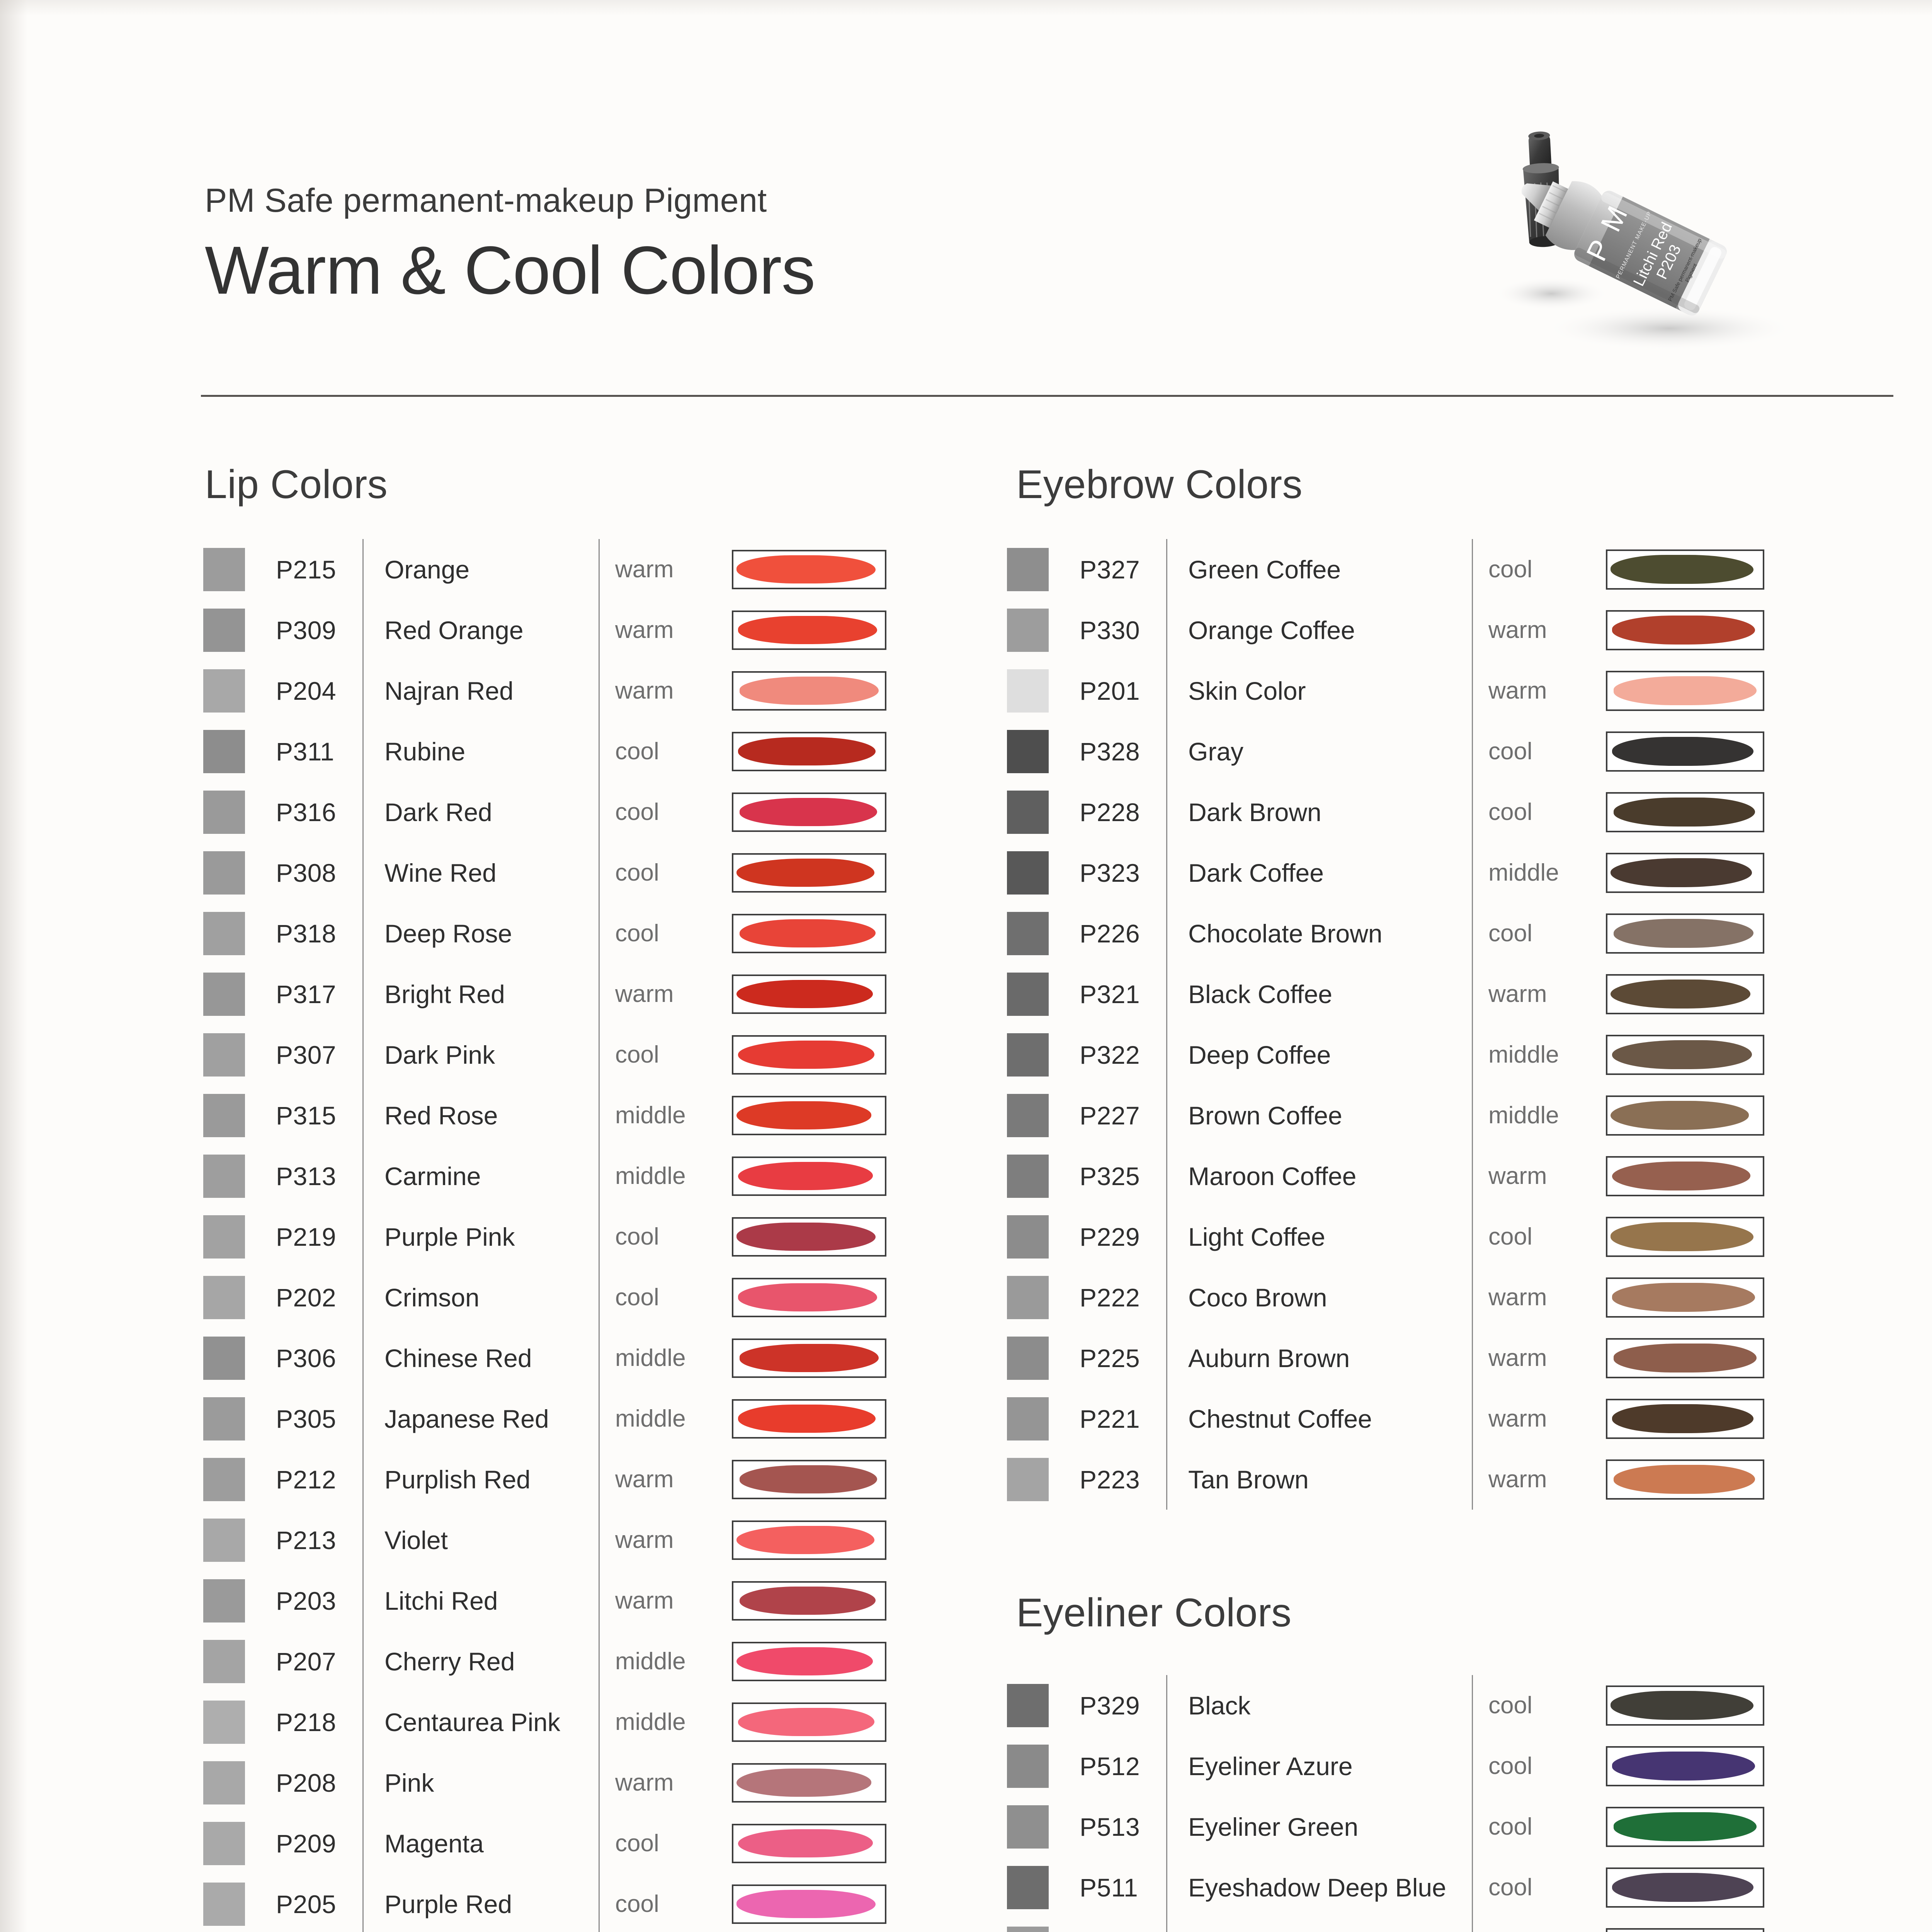 The width and height of the screenshot is (1932, 1932). Describe the element at coordinates (1384, 934) in the screenshot. I see `table-row: P226 Chocolate Brown cool` at that location.